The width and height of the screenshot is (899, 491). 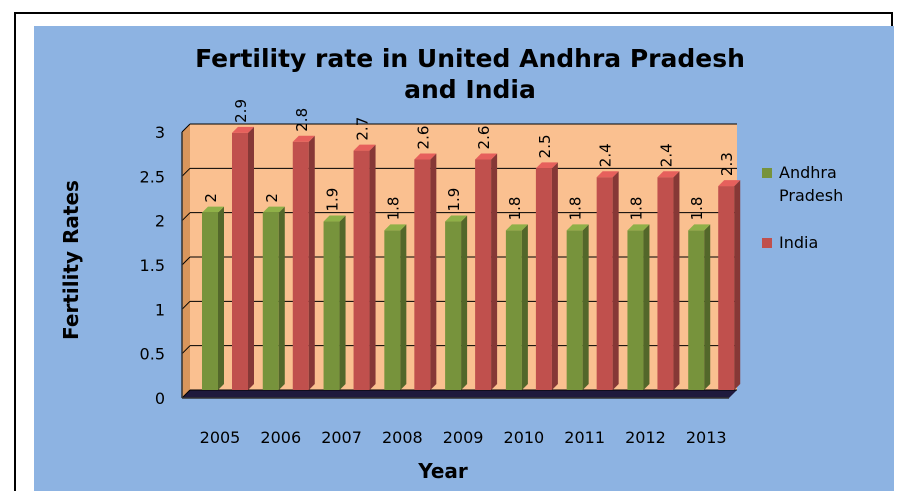 What do you see at coordinates (152, 354) in the screenshot?
I see `y-tick-label: 0.5` at bounding box center [152, 354].